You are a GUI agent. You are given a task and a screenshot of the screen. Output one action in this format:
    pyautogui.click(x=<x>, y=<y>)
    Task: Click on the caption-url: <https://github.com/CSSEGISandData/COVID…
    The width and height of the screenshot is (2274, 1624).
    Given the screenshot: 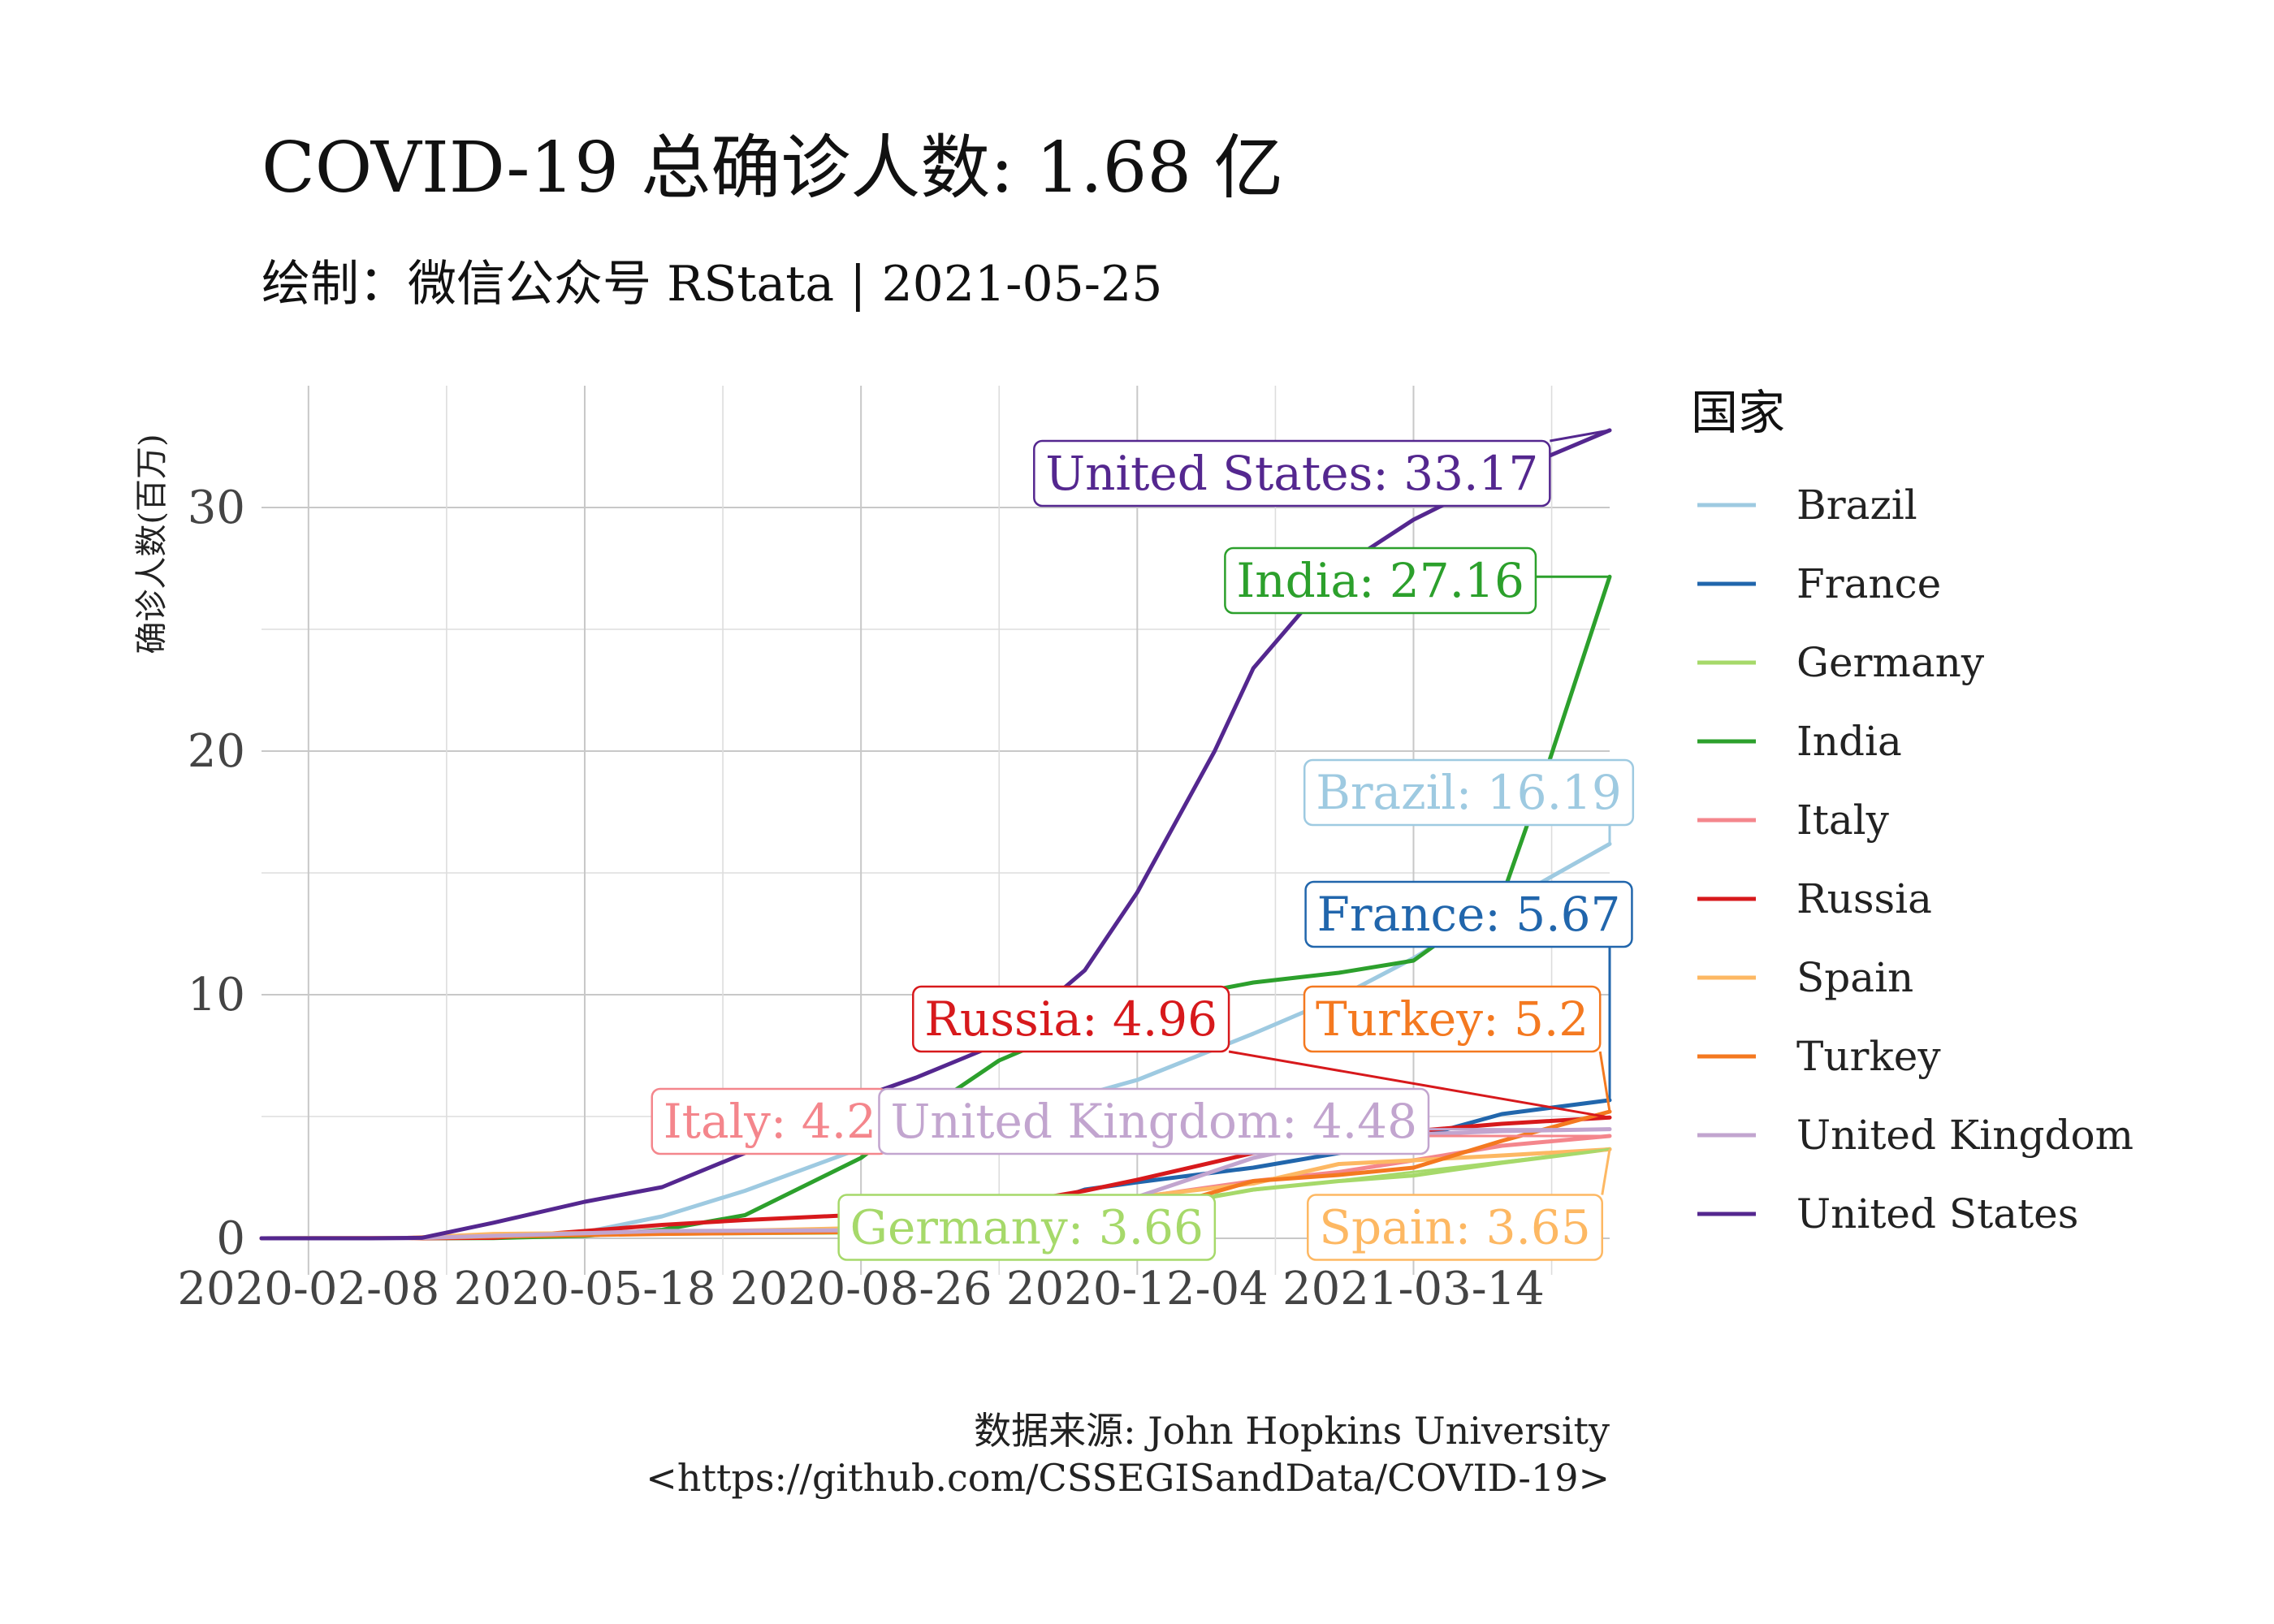 What is the action you would take?
    pyautogui.click(x=1128, y=1478)
    